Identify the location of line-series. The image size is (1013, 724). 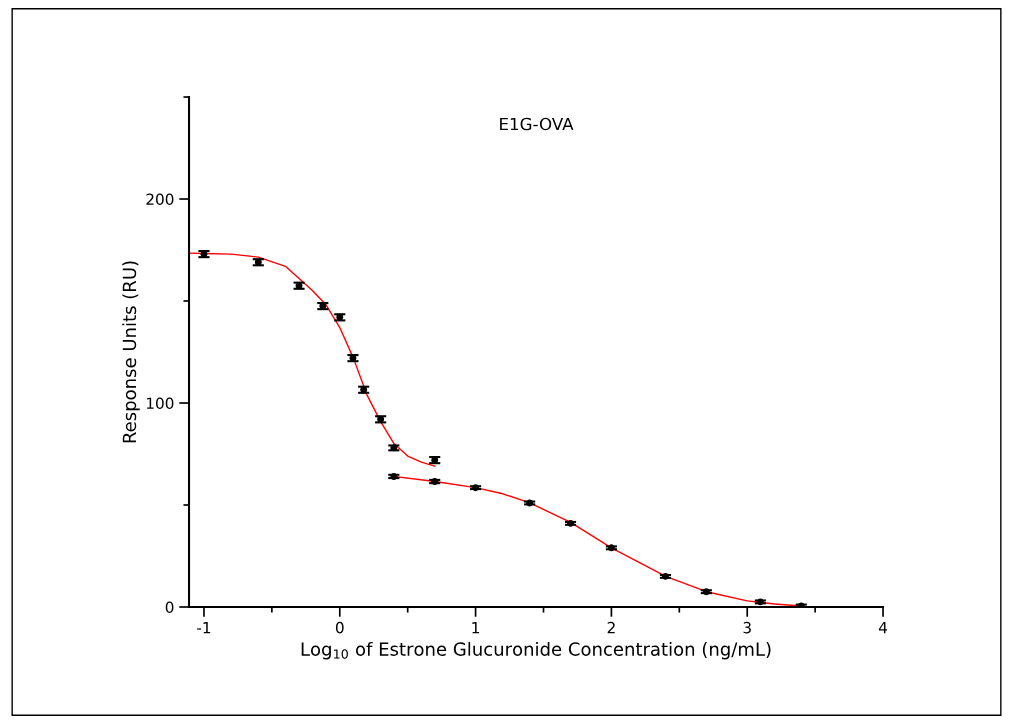
(312, 359).